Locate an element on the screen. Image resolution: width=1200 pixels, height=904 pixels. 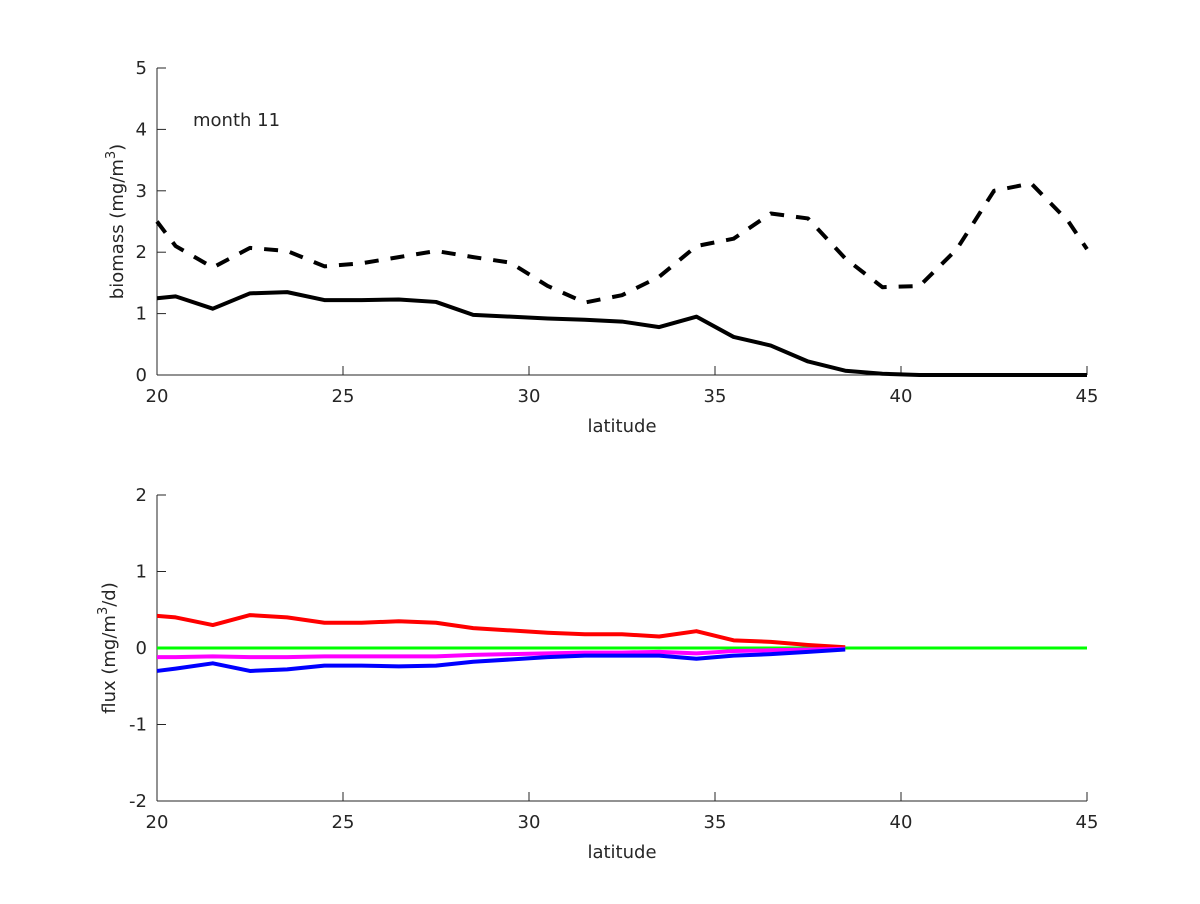
y-tick-label: -1 is located at coordinates (138, 725).